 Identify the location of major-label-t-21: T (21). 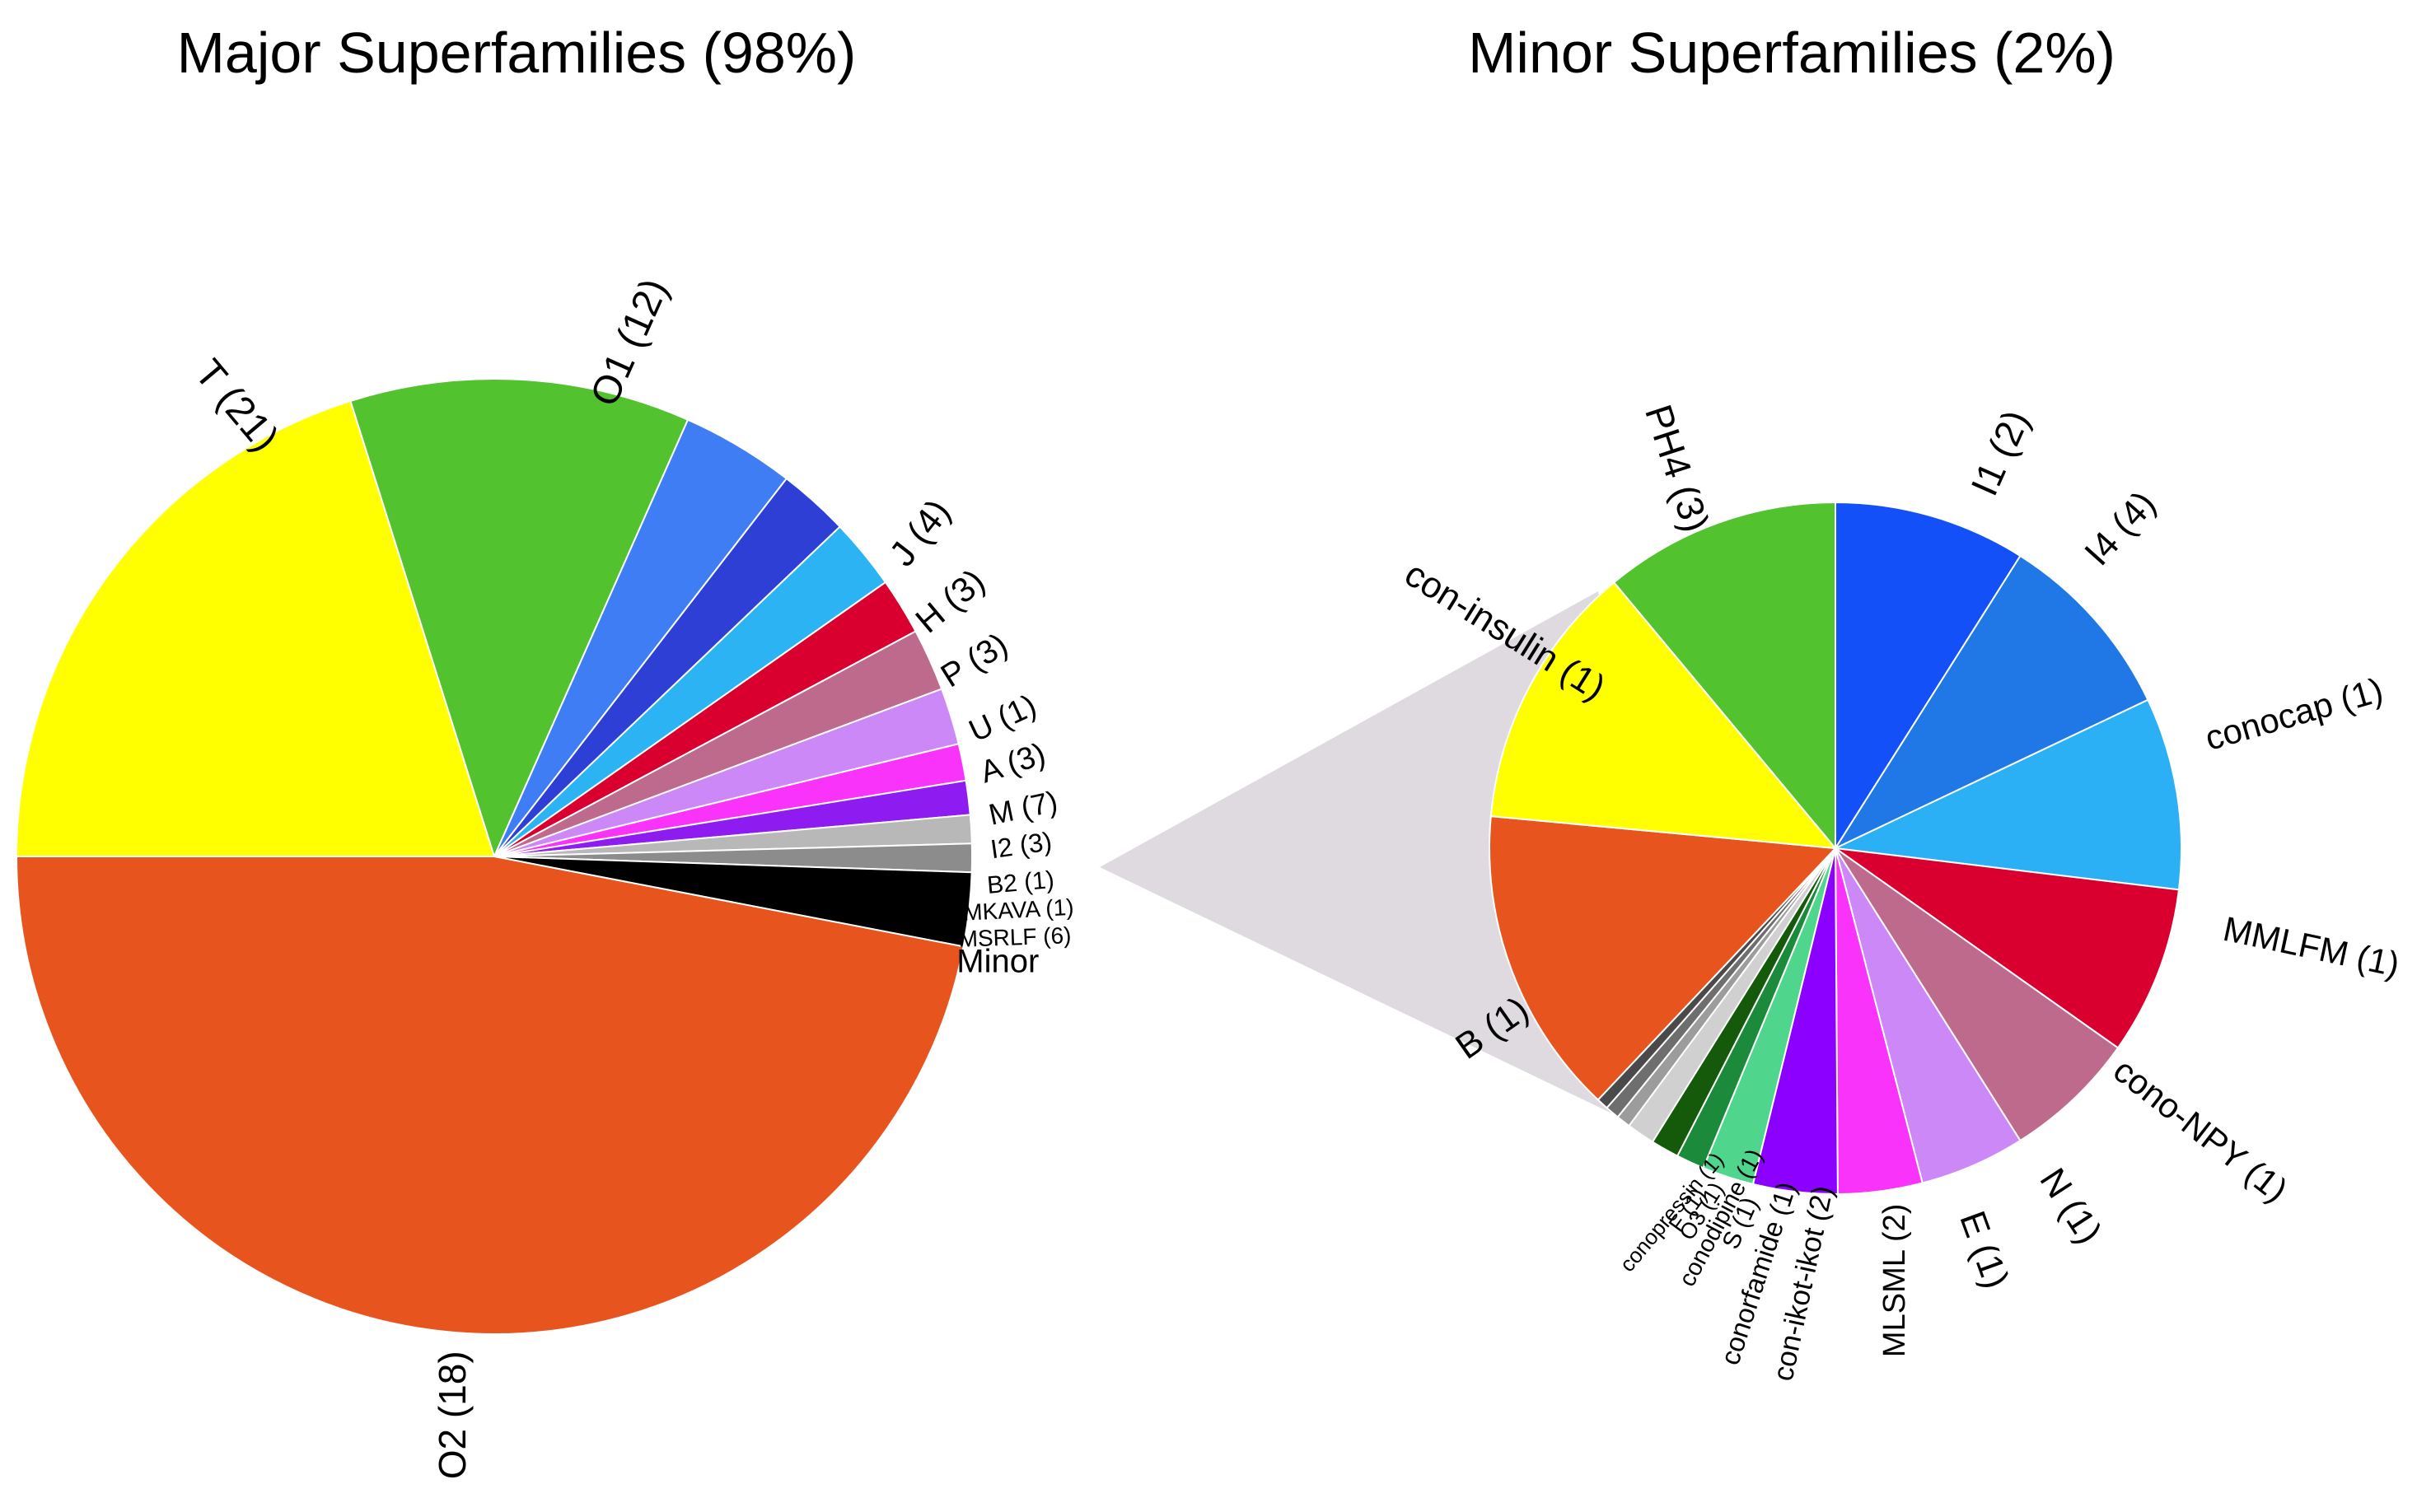
(236, 406).